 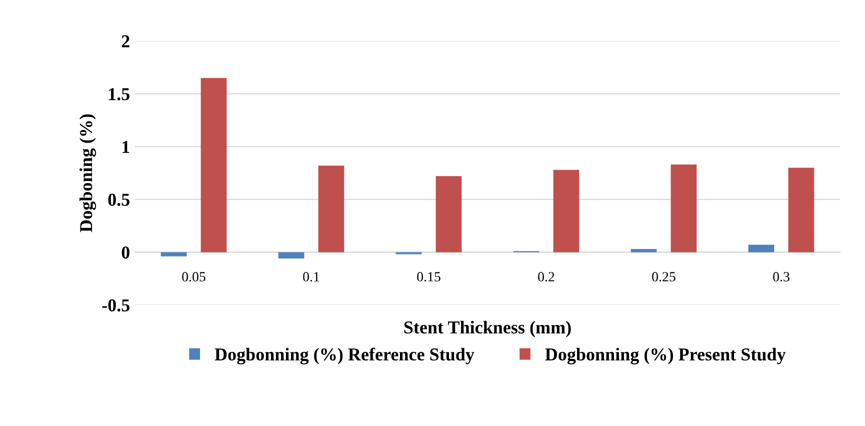 What do you see at coordinates (487, 329) in the screenshot?
I see `x-axis-title: Stent Thickness (mm)` at bounding box center [487, 329].